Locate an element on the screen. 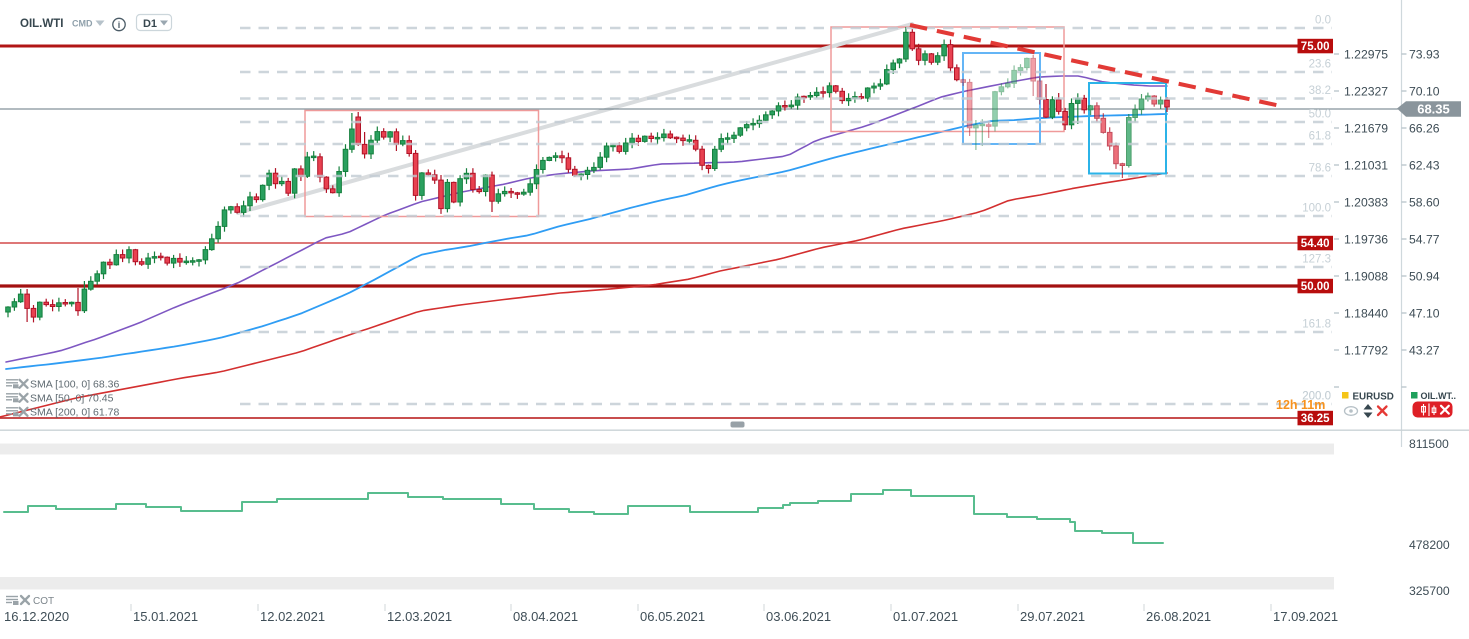 This screenshot has width=1469, height=639. svg-text: 1.19088 is located at coordinates (1366, 277).